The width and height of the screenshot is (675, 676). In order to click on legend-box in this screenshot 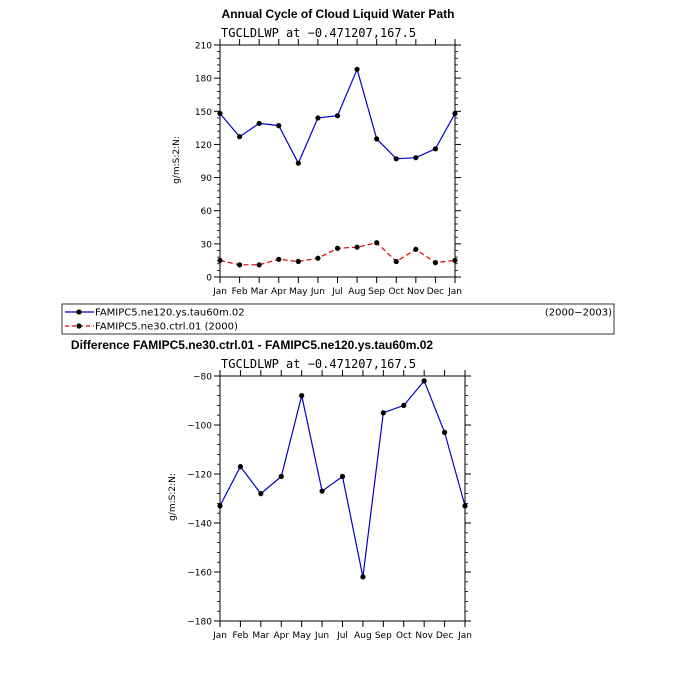, I will do `click(338, 319)`.